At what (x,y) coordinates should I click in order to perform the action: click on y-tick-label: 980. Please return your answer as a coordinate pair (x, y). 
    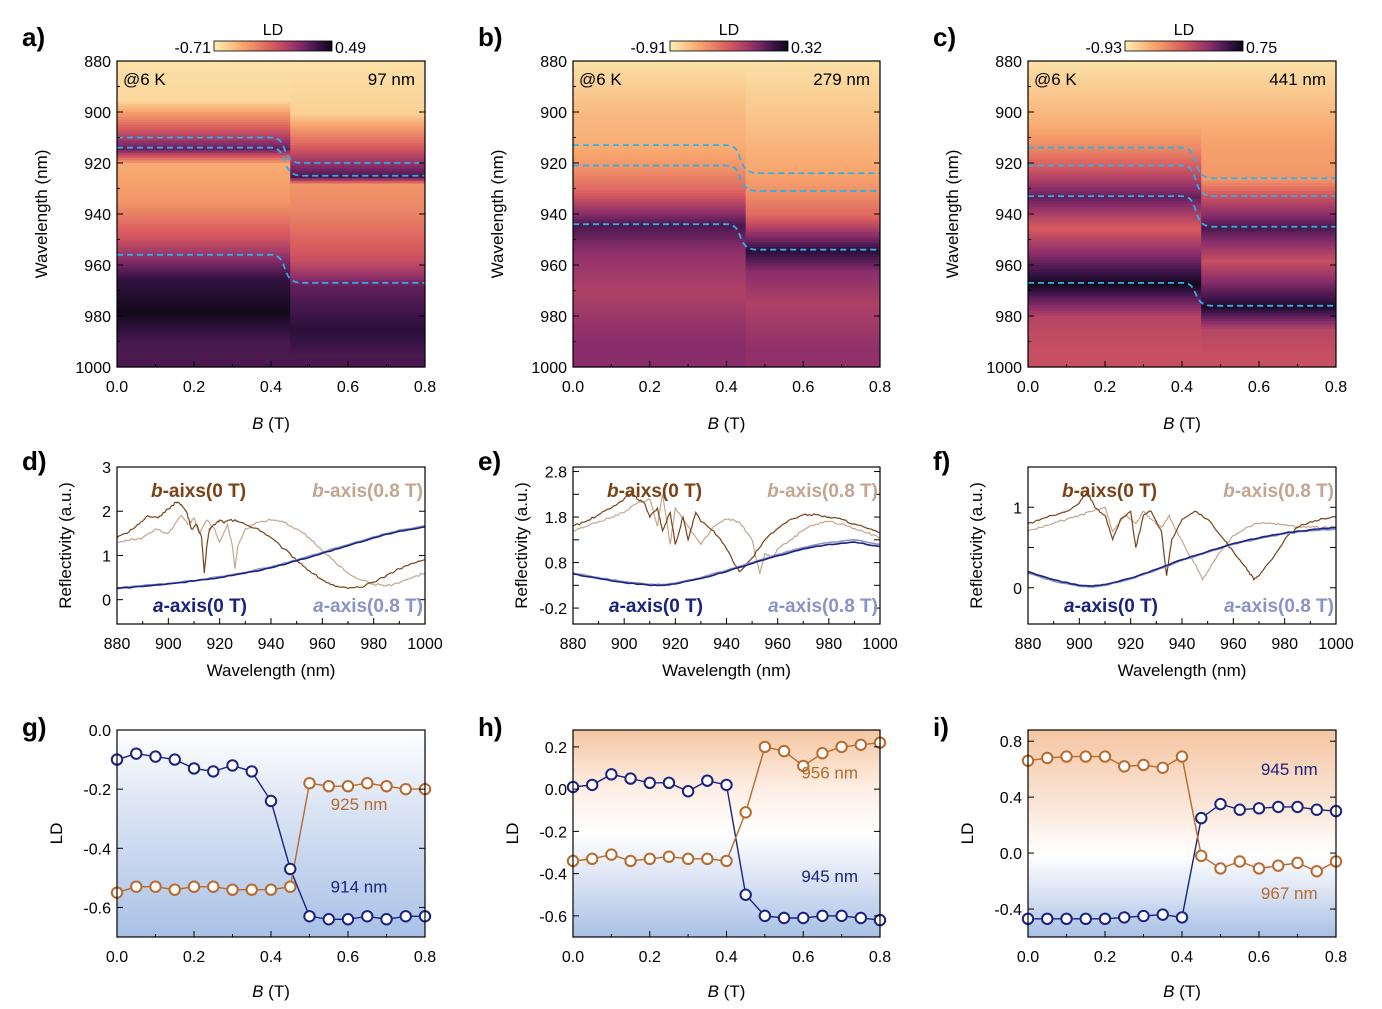
    Looking at the image, I should click on (1008, 317).